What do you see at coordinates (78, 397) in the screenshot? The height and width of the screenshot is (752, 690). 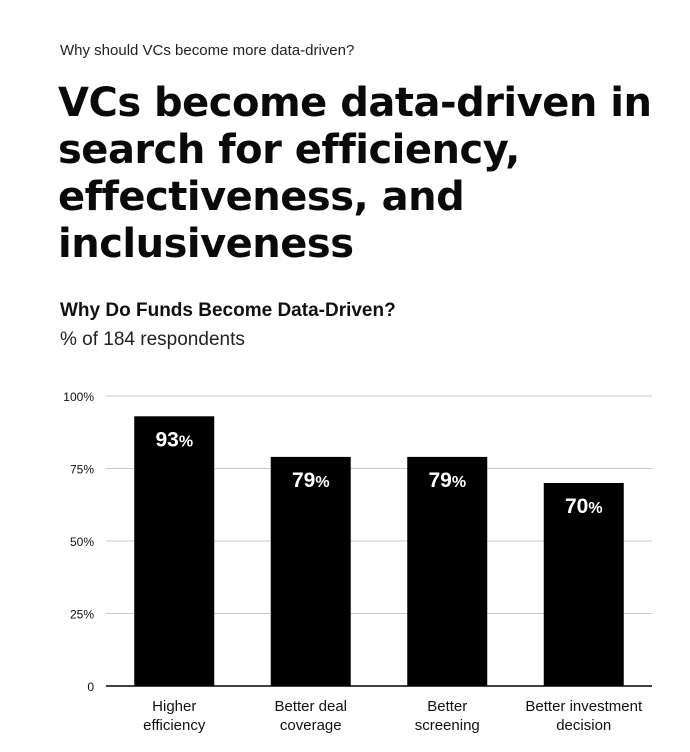 I see `y-tick-label: 100%` at bounding box center [78, 397].